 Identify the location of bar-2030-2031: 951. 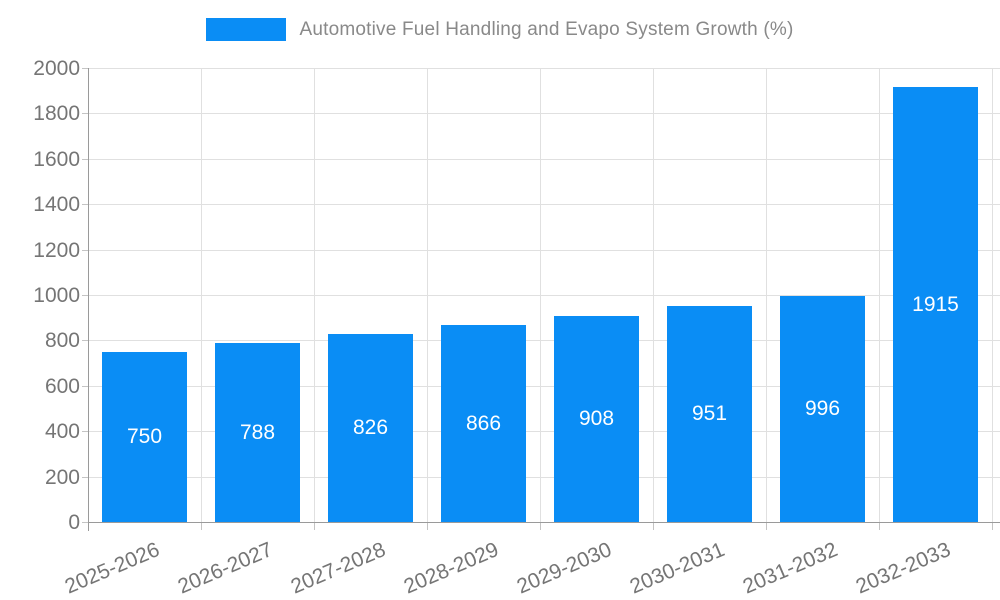
(709, 414).